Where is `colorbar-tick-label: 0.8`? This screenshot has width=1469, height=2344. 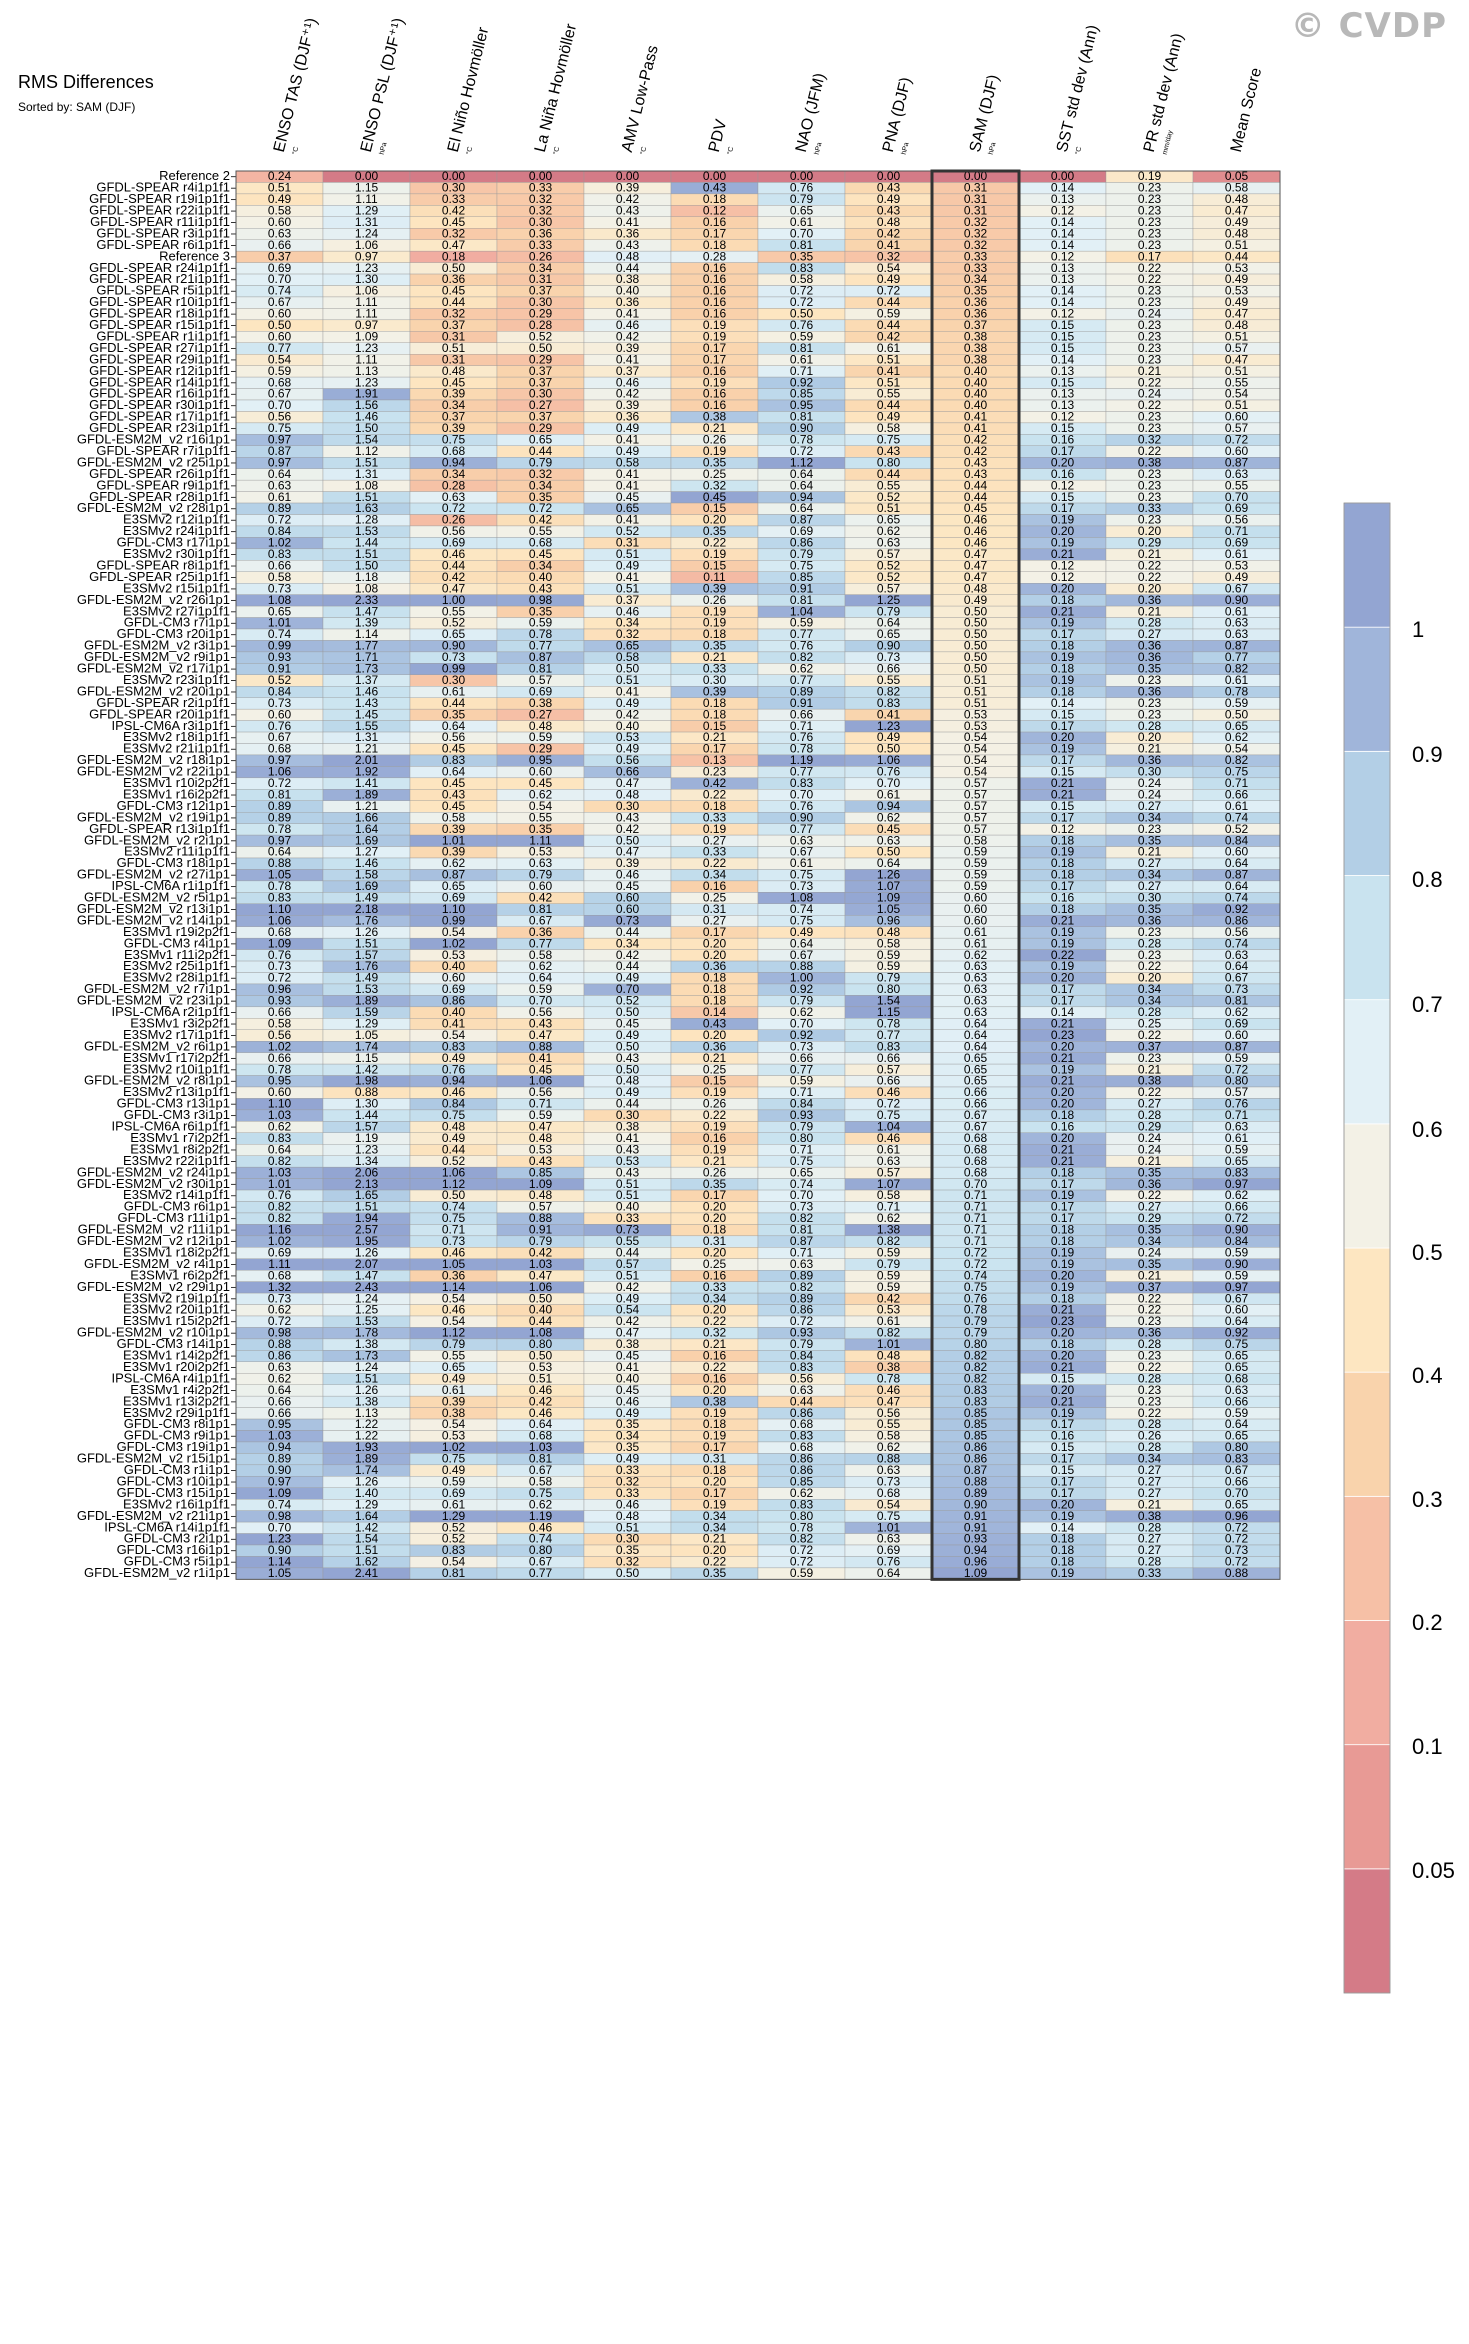
colorbar-tick-label: 0.8 is located at coordinates (1427, 879).